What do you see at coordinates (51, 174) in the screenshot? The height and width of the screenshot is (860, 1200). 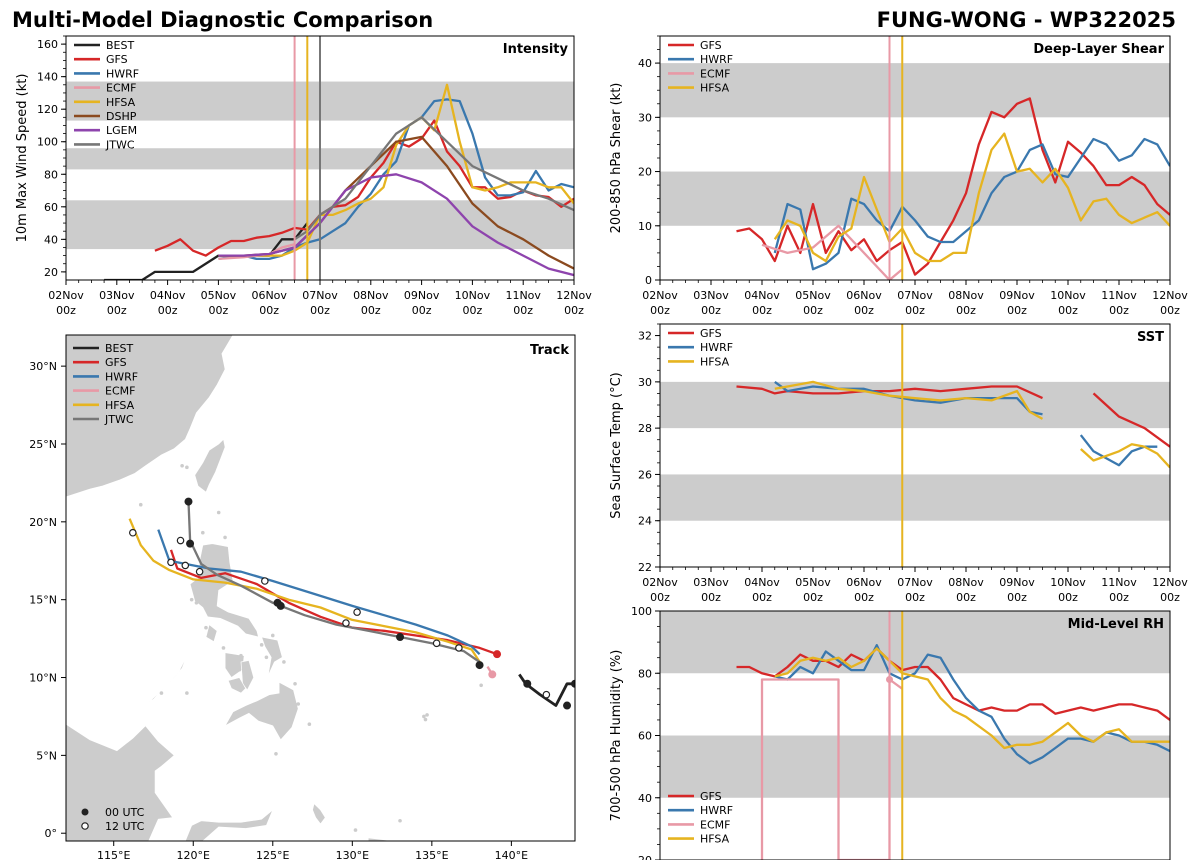 I see `intensity-ytick-label: 80` at bounding box center [51, 174].